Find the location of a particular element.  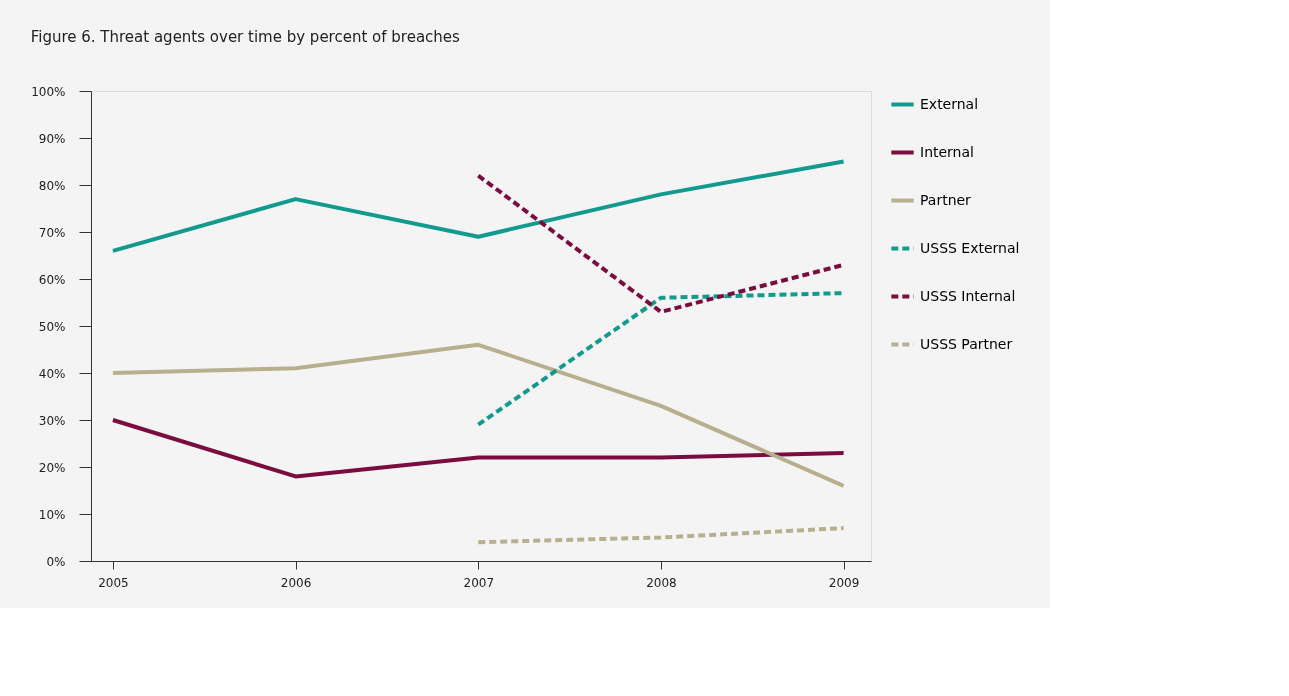

x-tick-label: 2006 is located at coordinates (296, 582).